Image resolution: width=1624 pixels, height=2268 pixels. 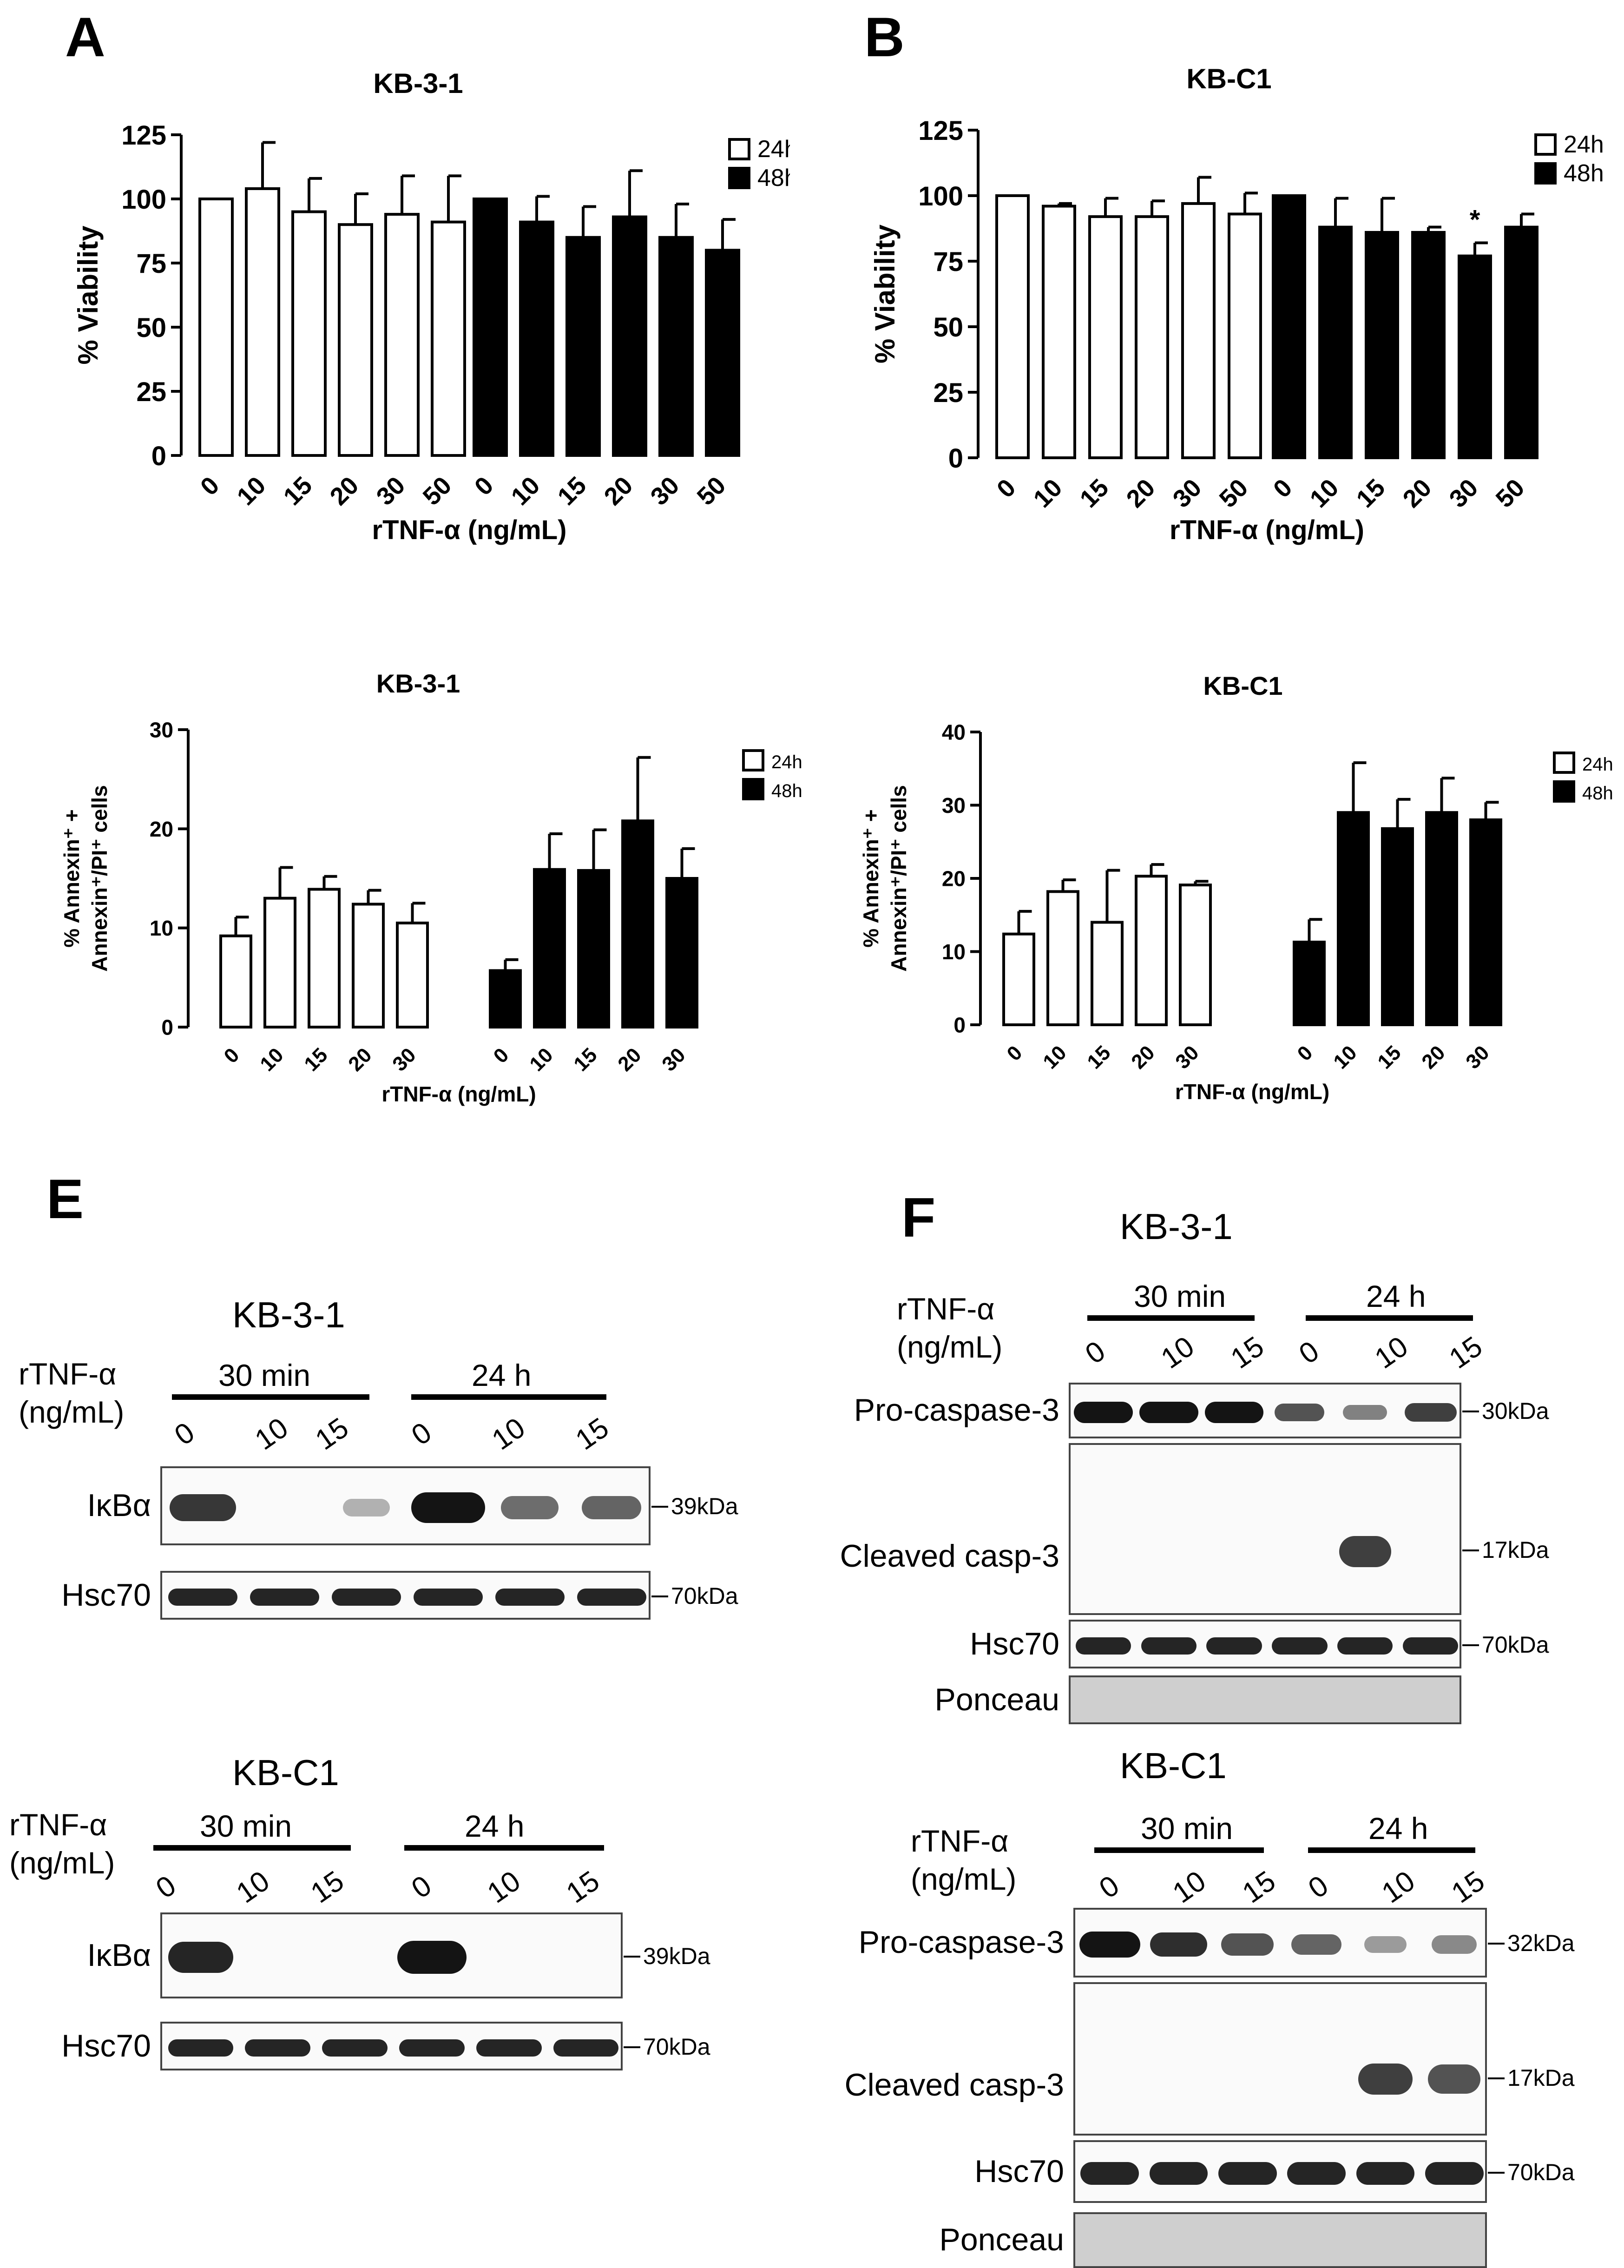 What do you see at coordinates (946, 1309) in the screenshot?
I see `treatment-label-line1: rTNF-α` at bounding box center [946, 1309].